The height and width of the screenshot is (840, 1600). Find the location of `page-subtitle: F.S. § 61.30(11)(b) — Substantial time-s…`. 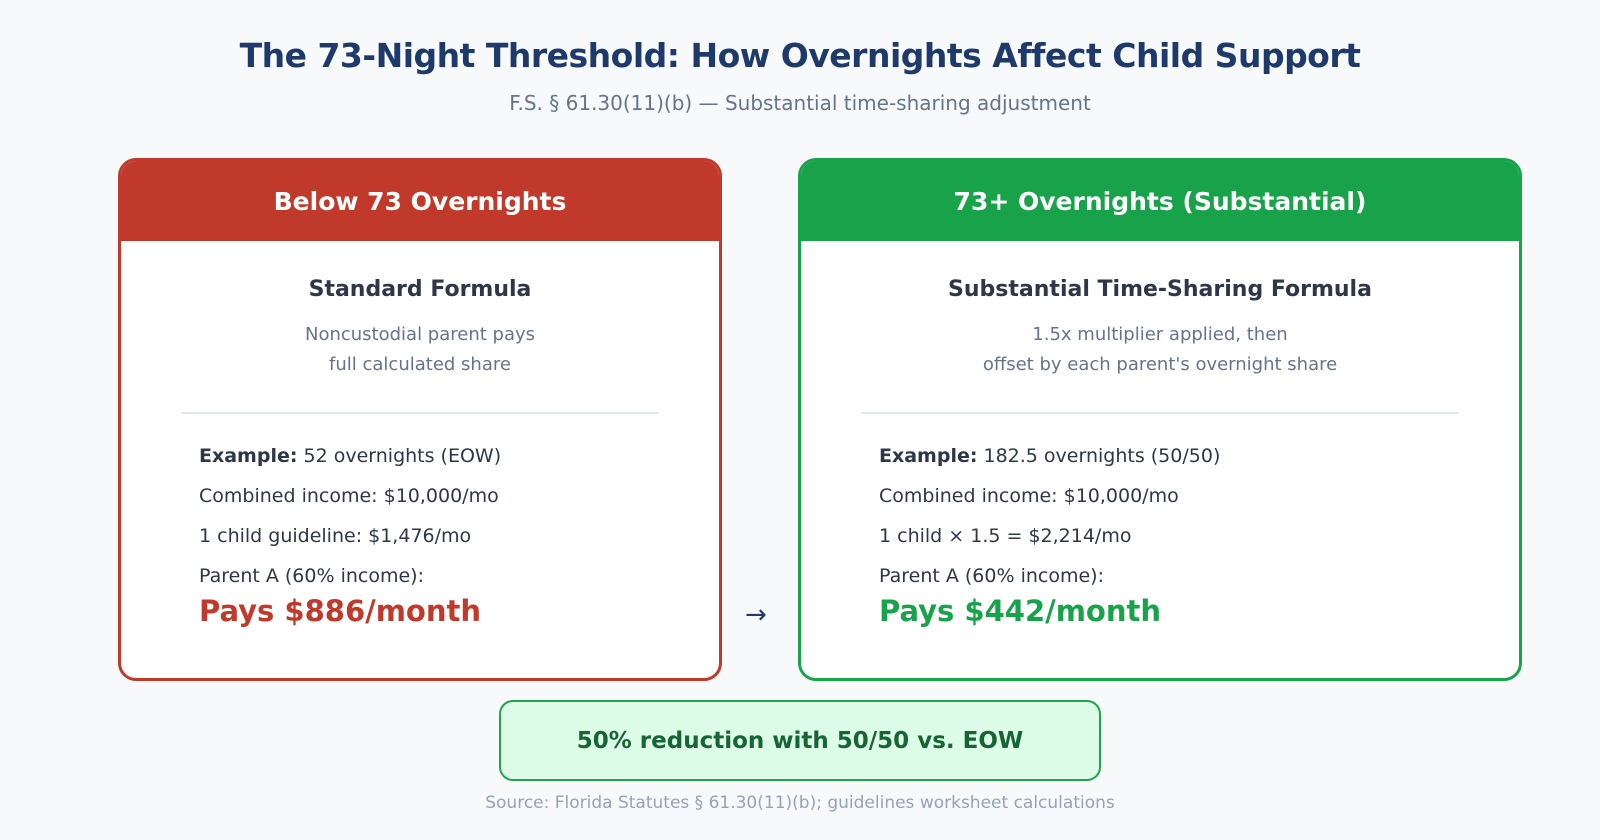

page-subtitle: F.S. § 61.30(11)(b) — Substantial time-s… is located at coordinates (800, 103).